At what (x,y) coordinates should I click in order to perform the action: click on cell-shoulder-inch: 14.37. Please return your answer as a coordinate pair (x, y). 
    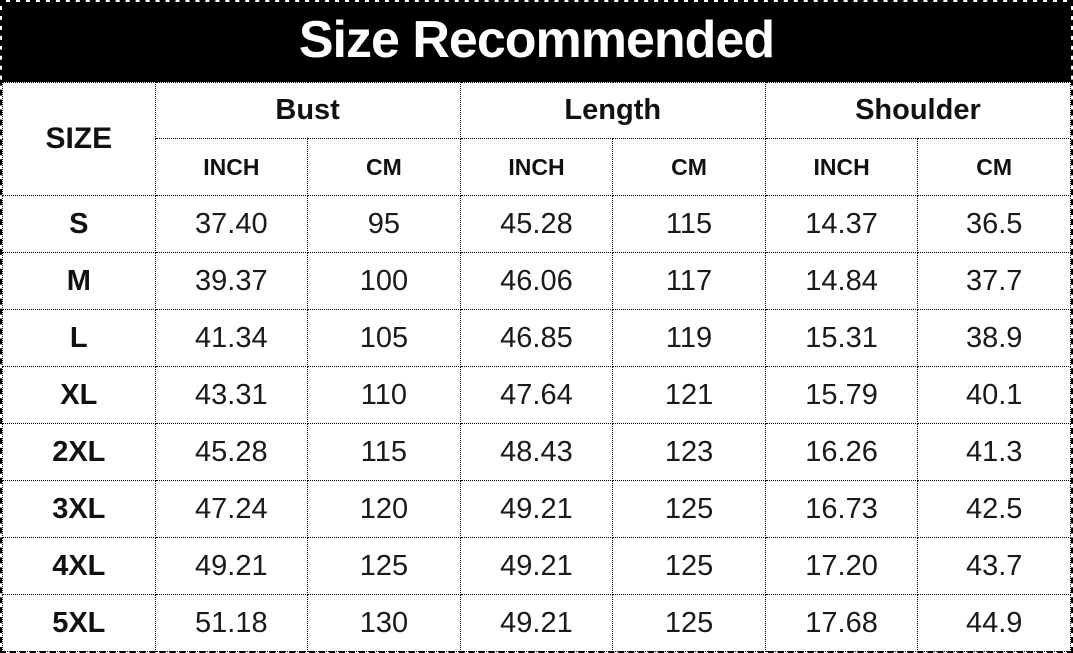
    Looking at the image, I should click on (841, 224).